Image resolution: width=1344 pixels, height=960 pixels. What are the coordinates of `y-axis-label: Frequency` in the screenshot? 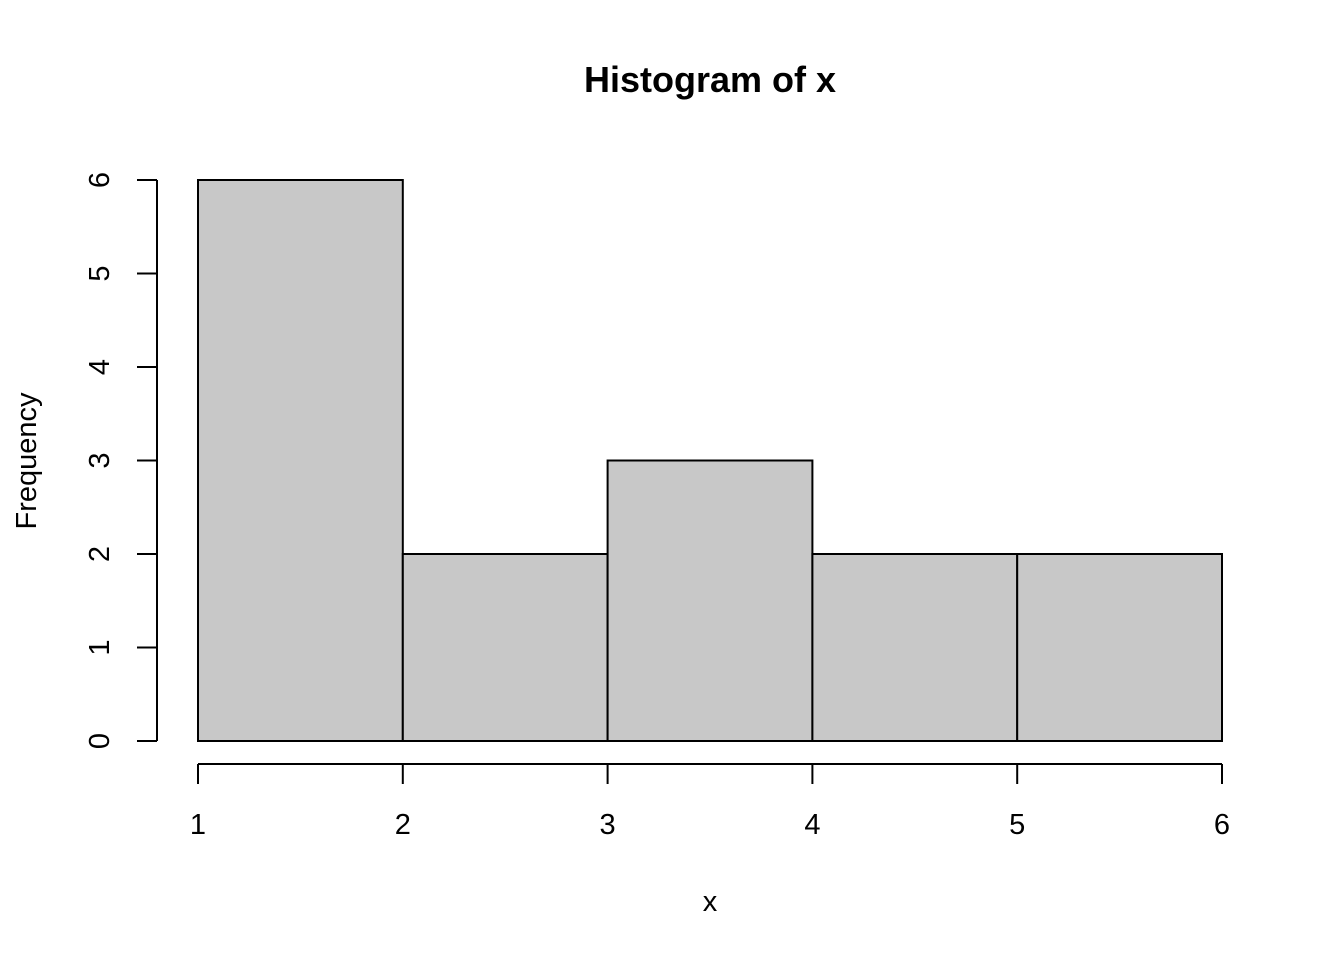 It's located at (27, 461).